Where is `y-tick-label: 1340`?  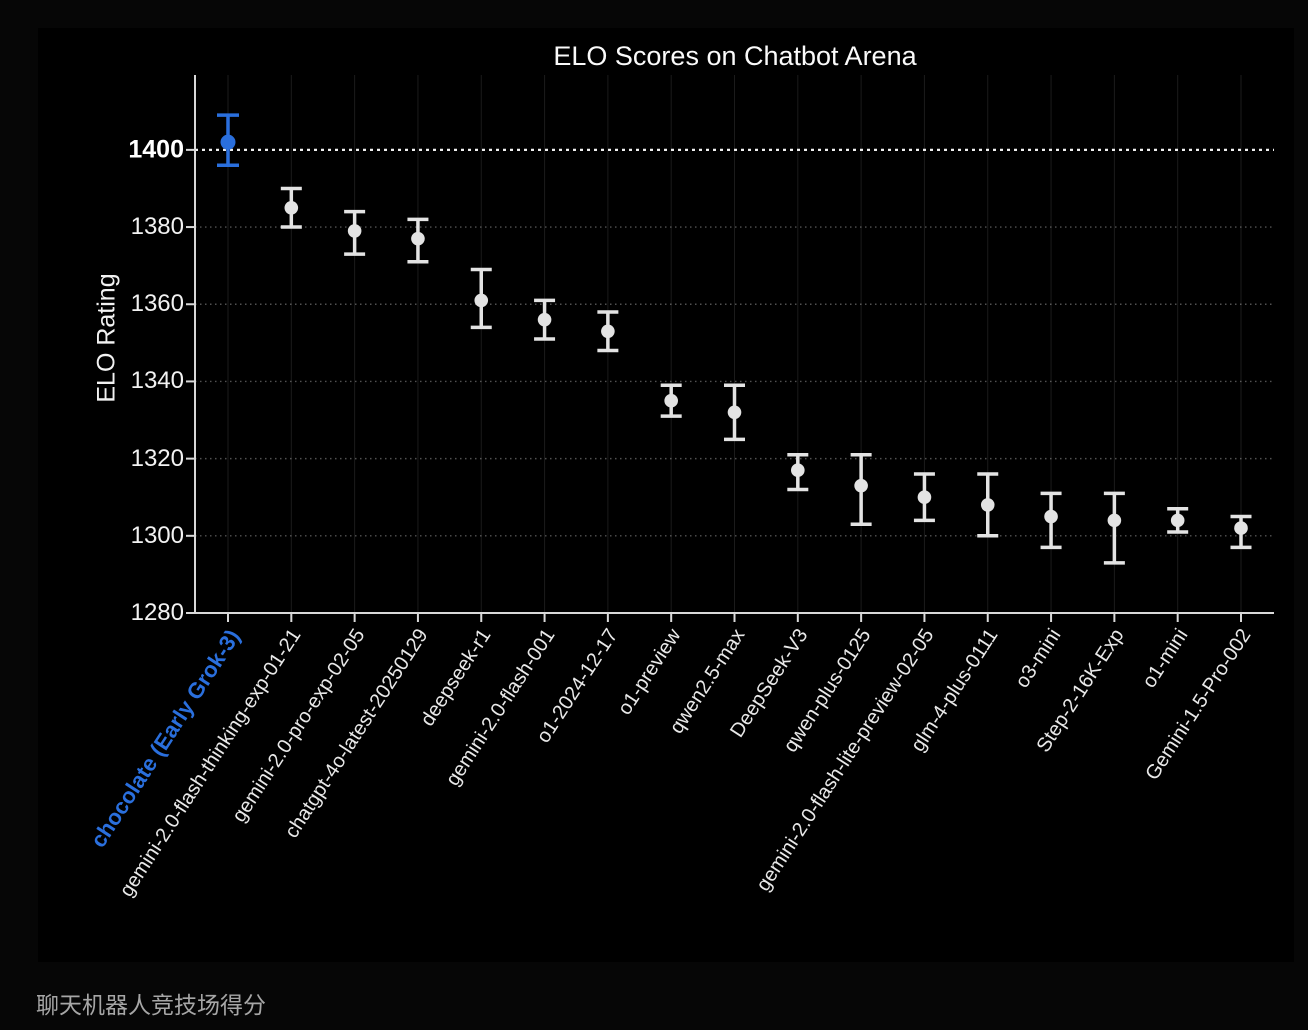 y-tick-label: 1340 is located at coordinates (157, 381).